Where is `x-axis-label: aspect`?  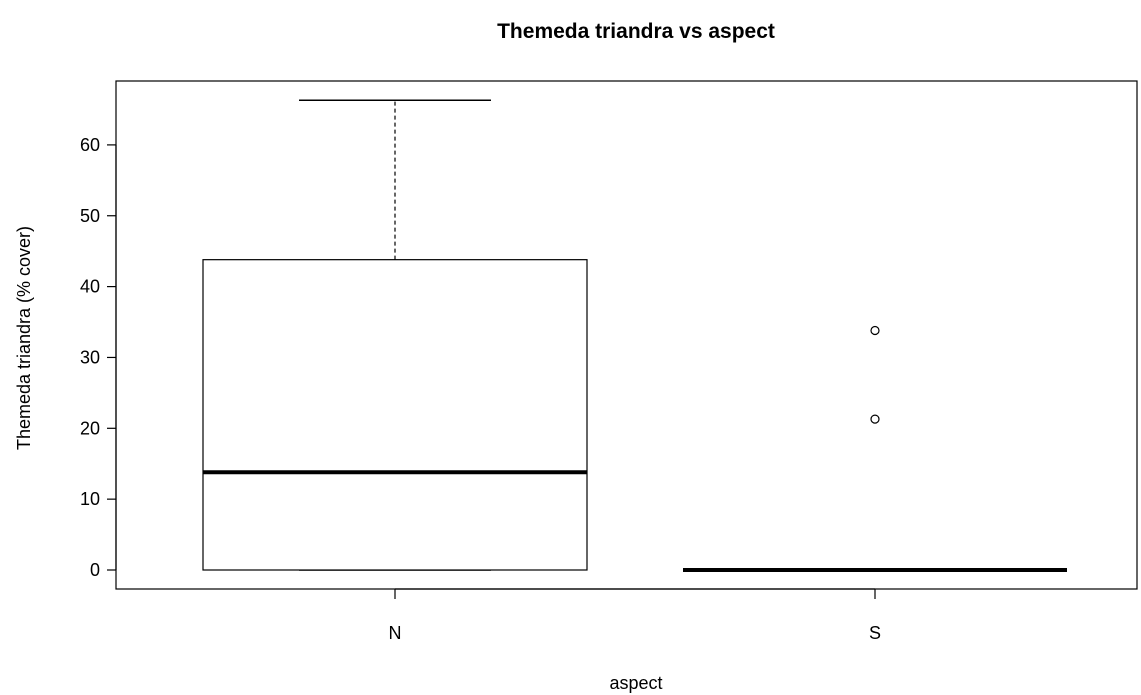
x-axis-label: aspect is located at coordinates (635, 683).